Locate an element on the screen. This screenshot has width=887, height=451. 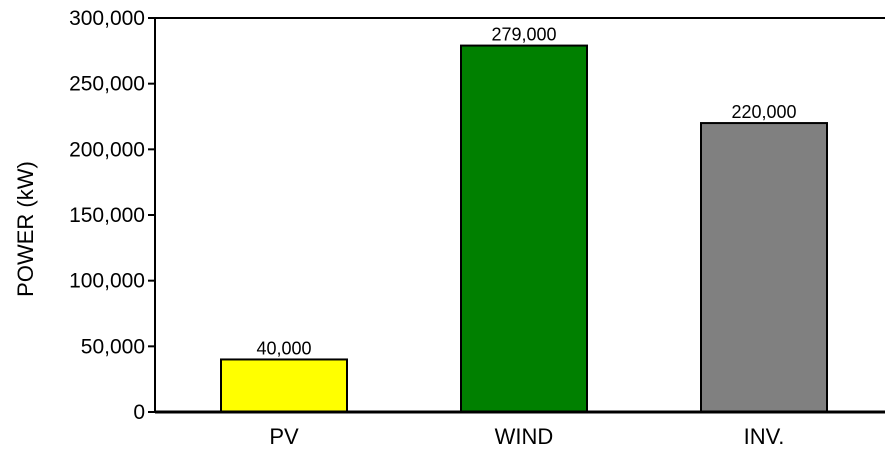
x-category-label: PV is located at coordinates (284, 436).